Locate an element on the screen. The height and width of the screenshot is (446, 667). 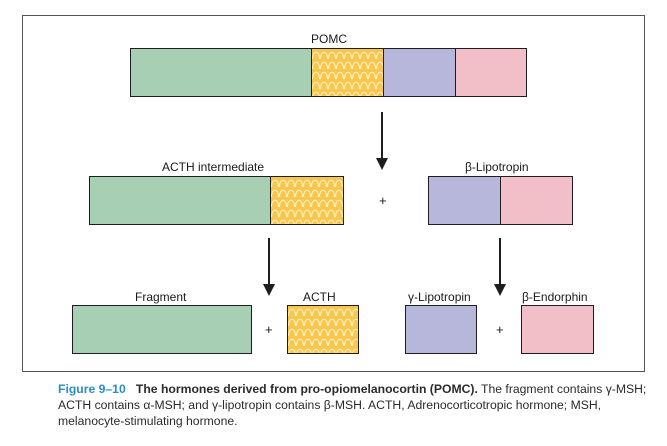
pomc-label: POMC is located at coordinates (329, 39).